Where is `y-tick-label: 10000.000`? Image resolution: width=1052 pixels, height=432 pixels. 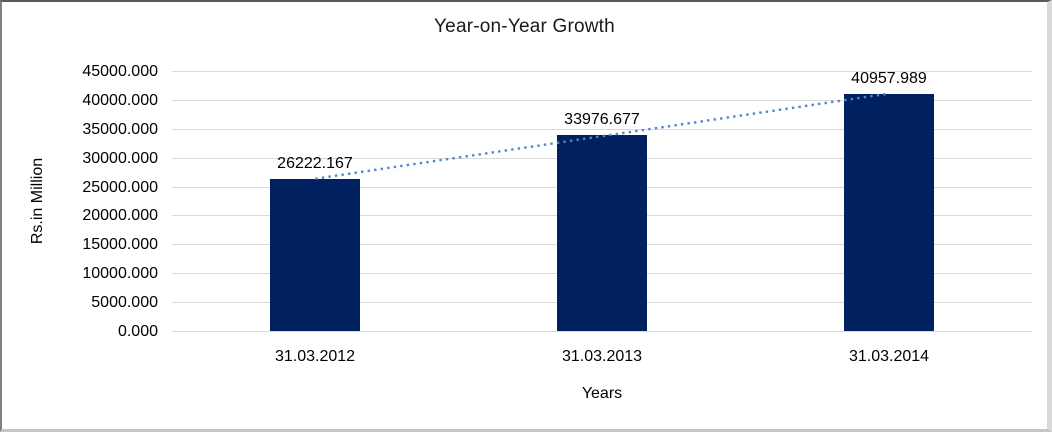
y-tick-label: 10000.000 is located at coordinates (120, 273).